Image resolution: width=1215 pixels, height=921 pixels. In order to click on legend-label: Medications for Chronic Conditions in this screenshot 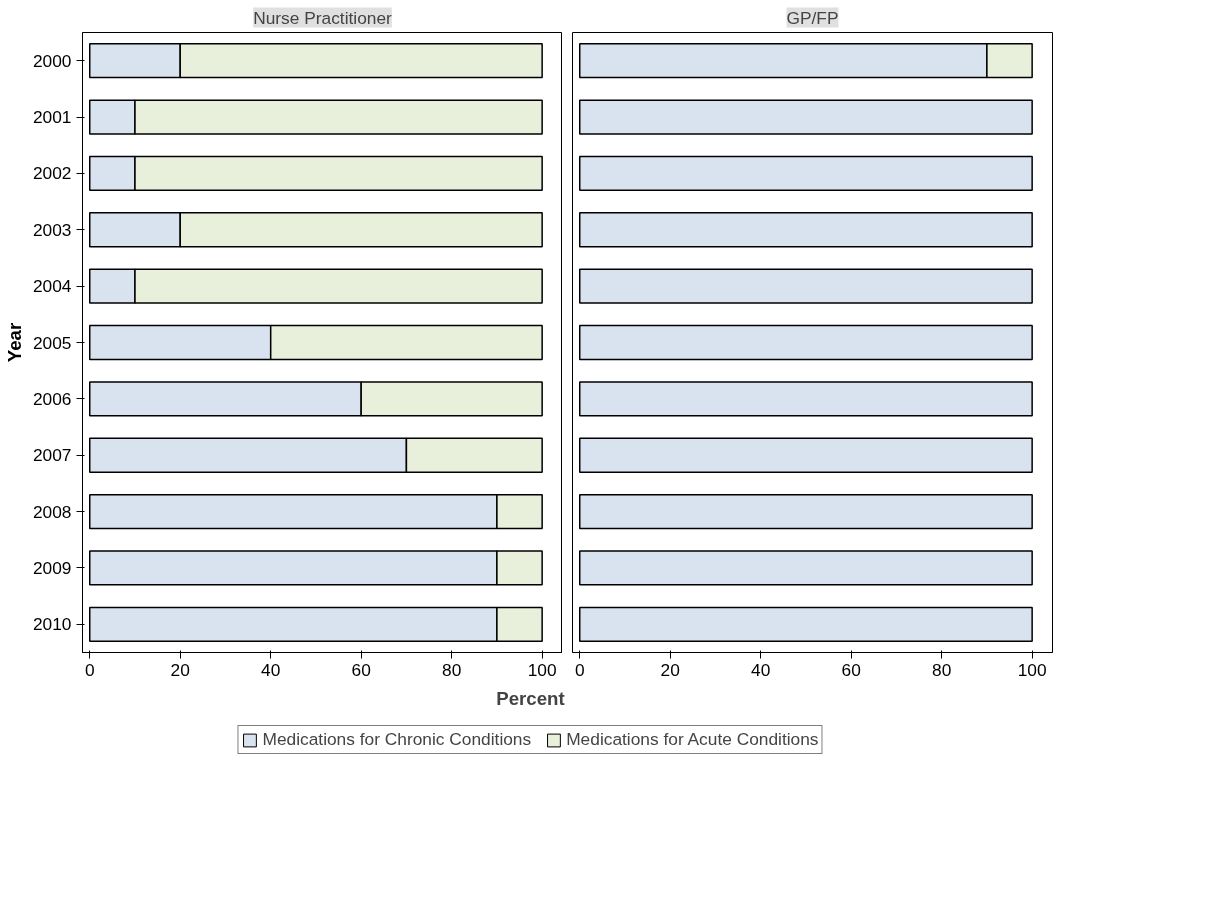, I will do `click(397, 739)`.